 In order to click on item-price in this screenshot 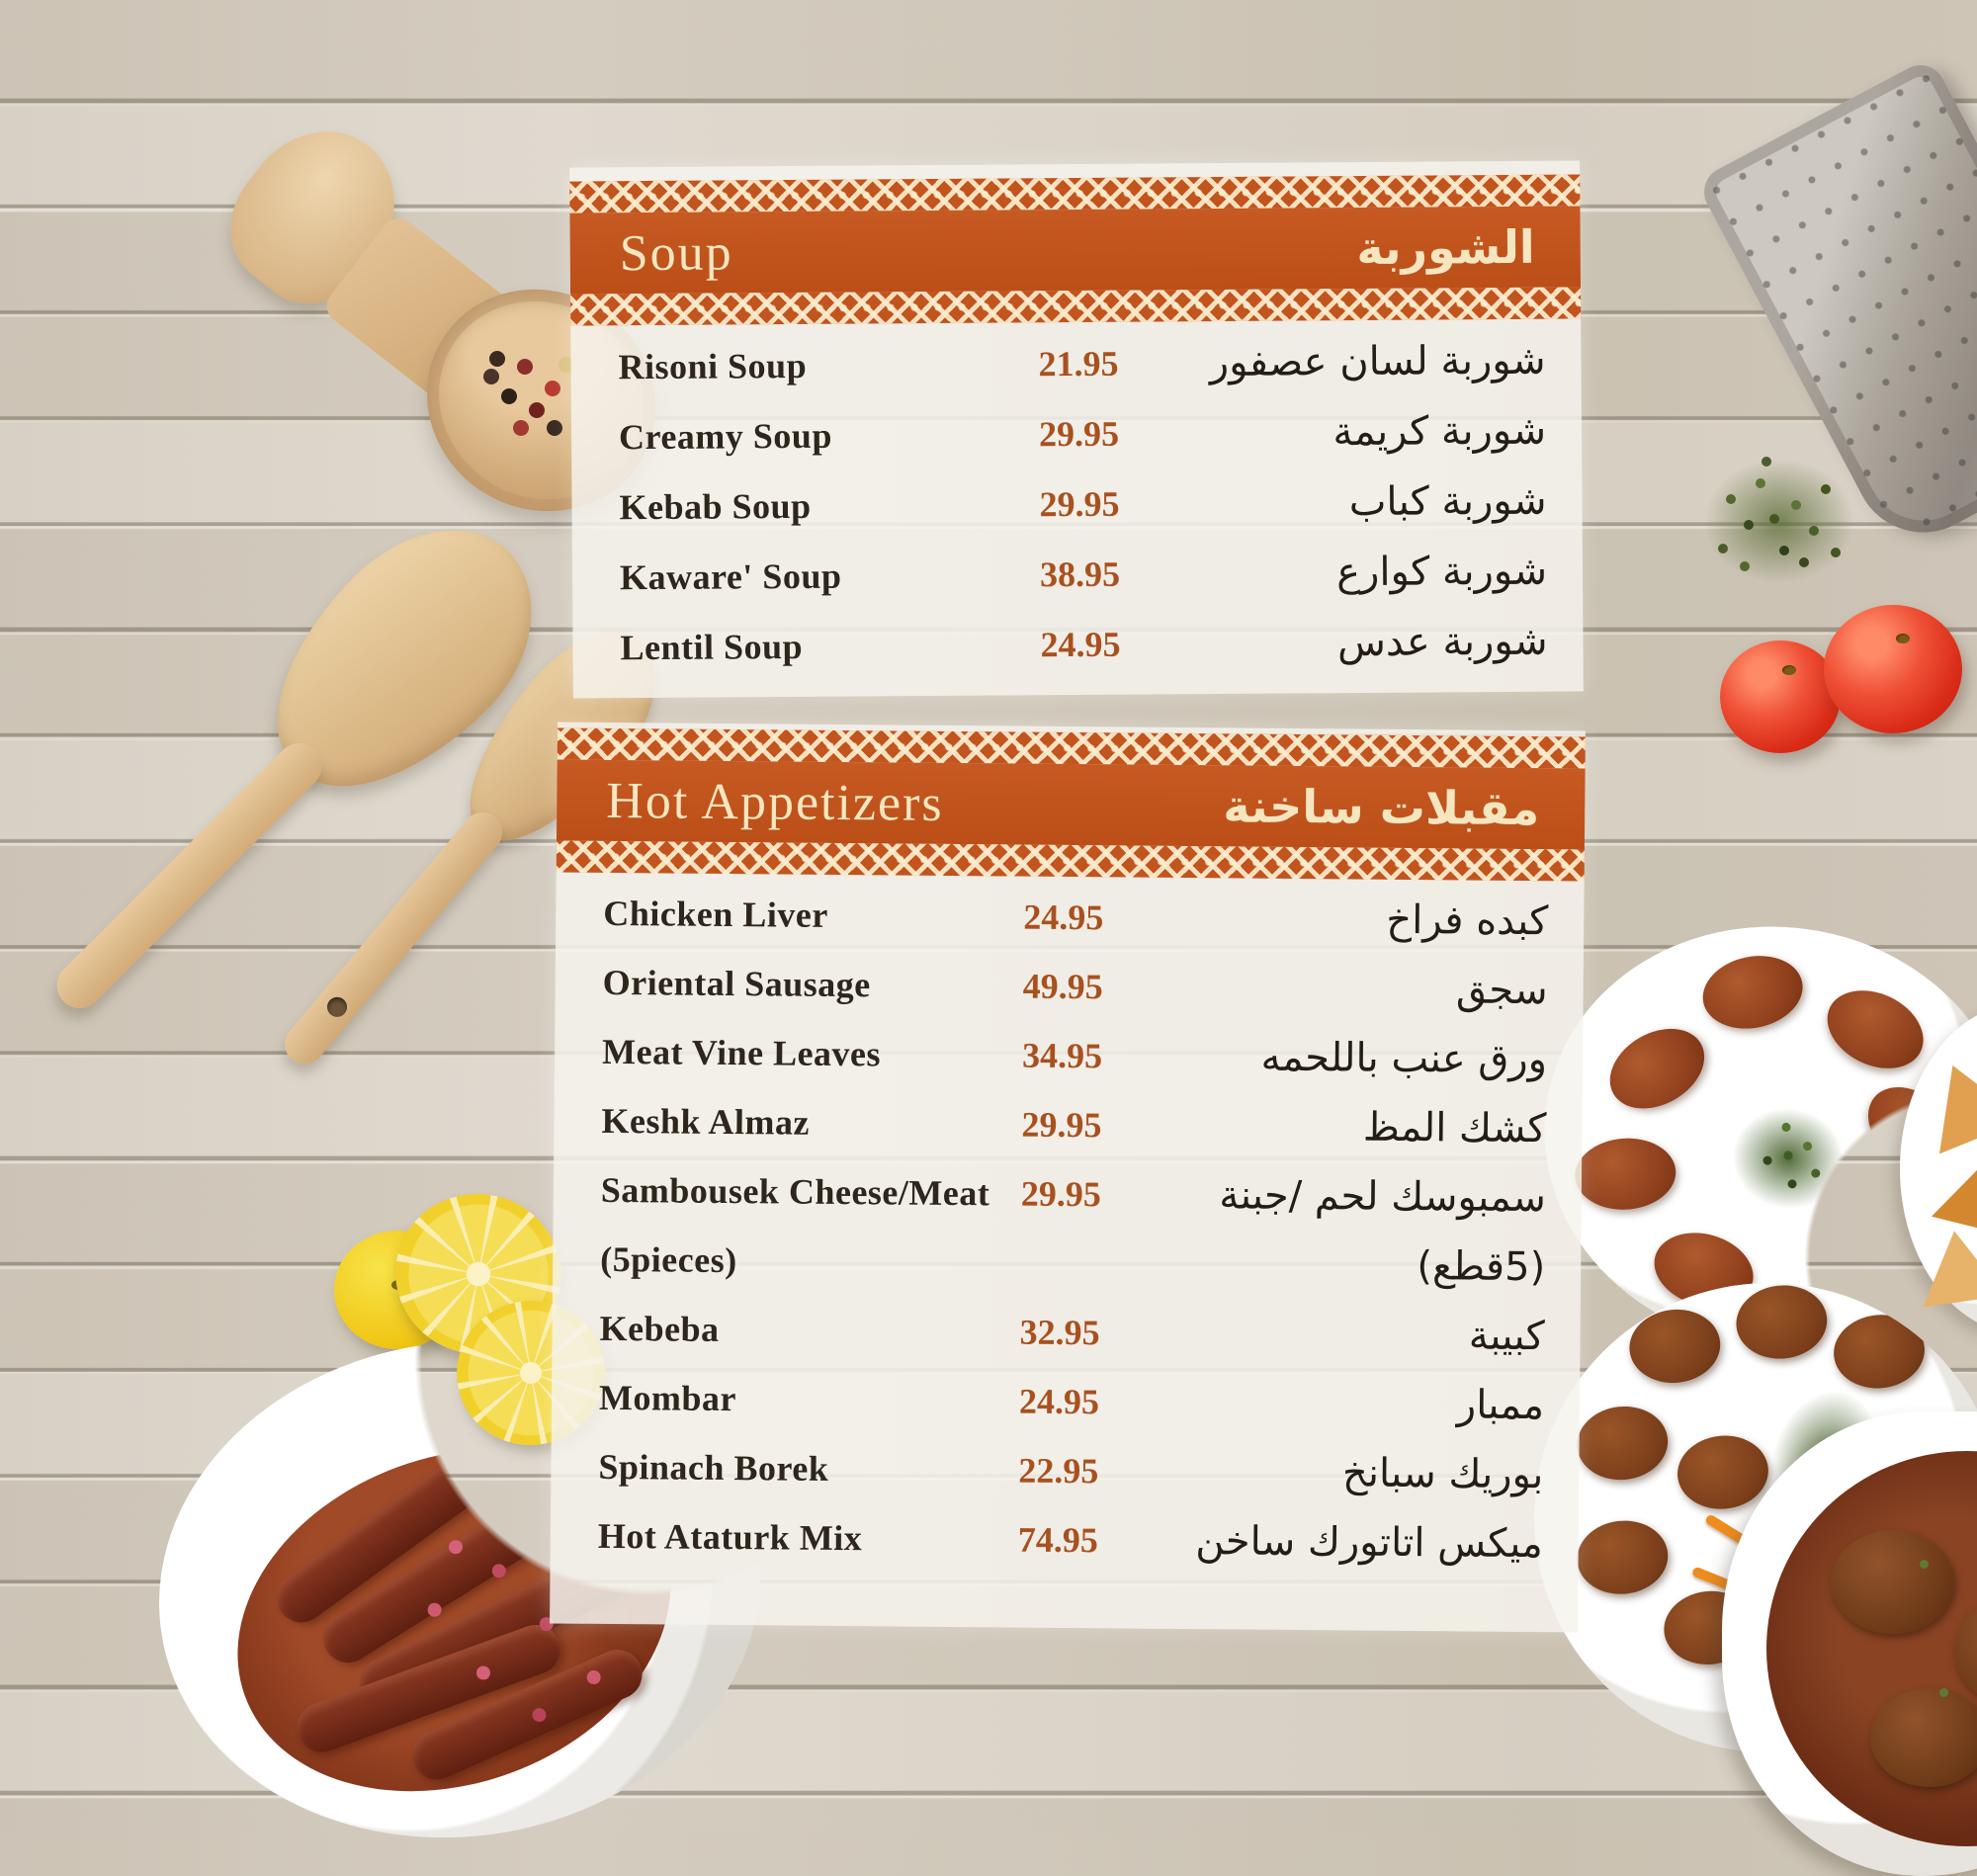, I will do `click(1085, 1264)`.